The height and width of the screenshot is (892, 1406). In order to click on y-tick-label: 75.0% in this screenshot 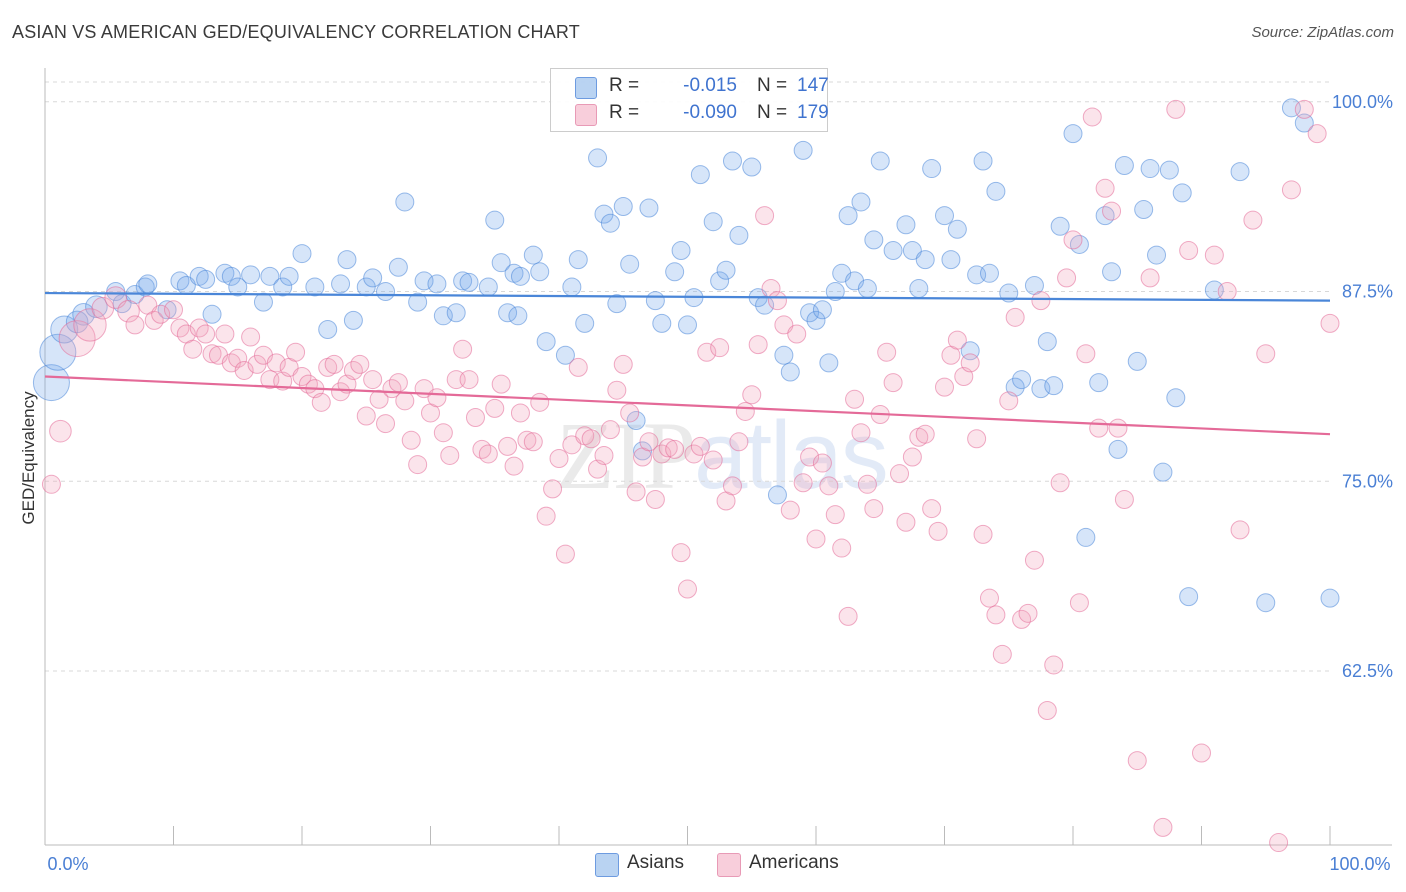, I will do `click(1367, 481)`.